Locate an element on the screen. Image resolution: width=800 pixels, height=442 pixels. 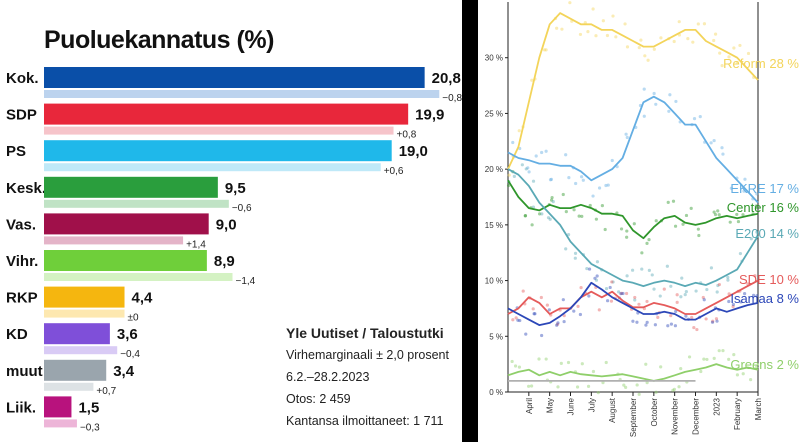
change-label: +0,7 is located at coordinates (106, 391).